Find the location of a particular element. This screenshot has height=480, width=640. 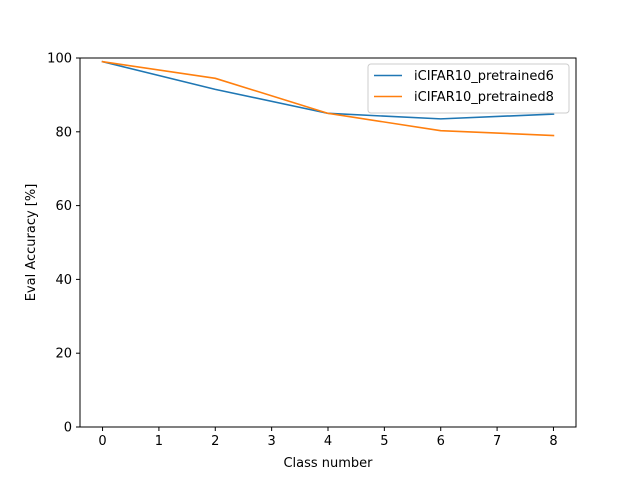

x-tick-label: 8 is located at coordinates (553, 441).